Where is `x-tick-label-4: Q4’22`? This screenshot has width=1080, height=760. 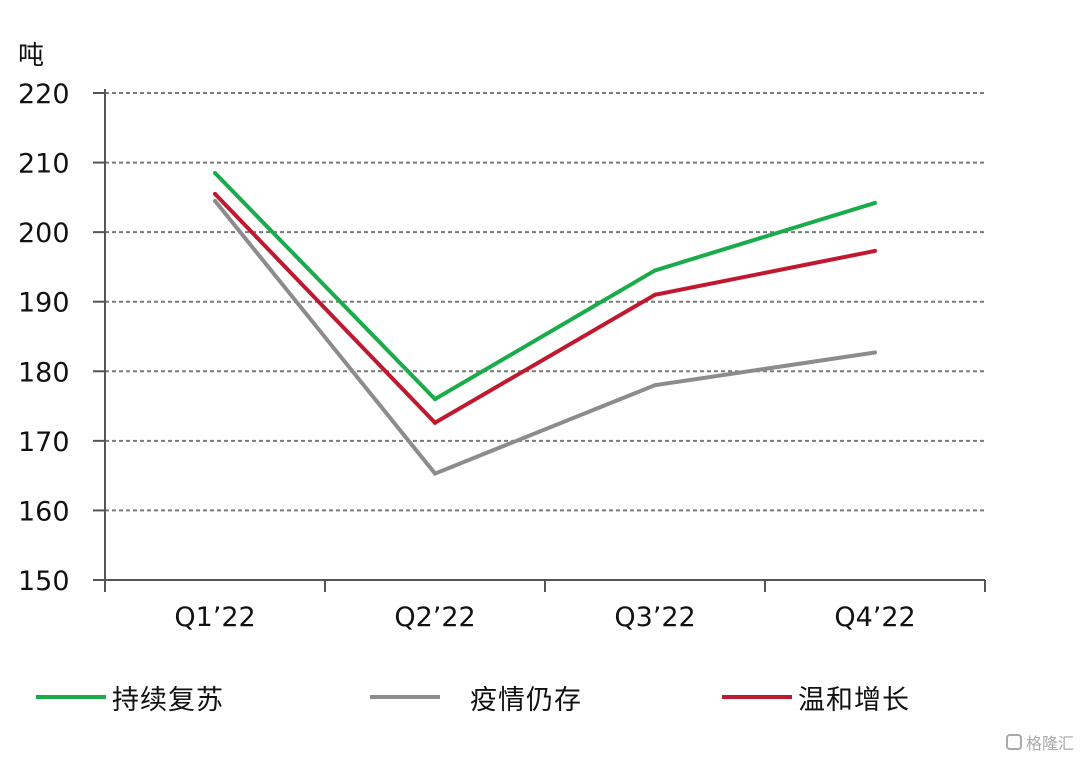
x-tick-label-4: Q4’22 is located at coordinates (874, 617).